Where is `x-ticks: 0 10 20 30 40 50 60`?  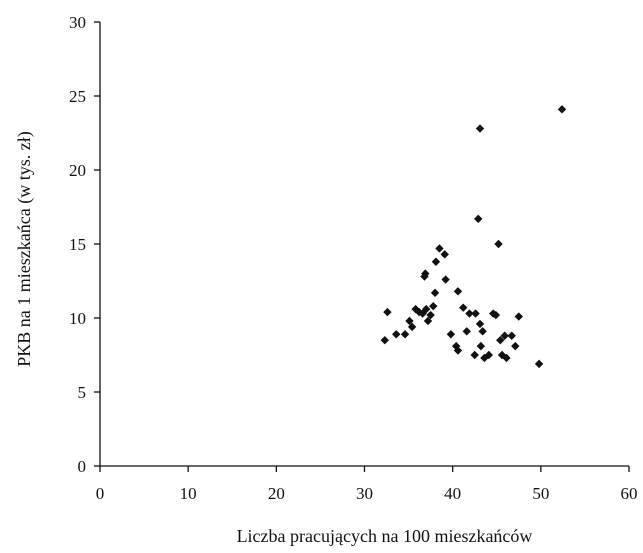
x-ticks: 0 10 20 30 40 50 60 is located at coordinates (367, 484).